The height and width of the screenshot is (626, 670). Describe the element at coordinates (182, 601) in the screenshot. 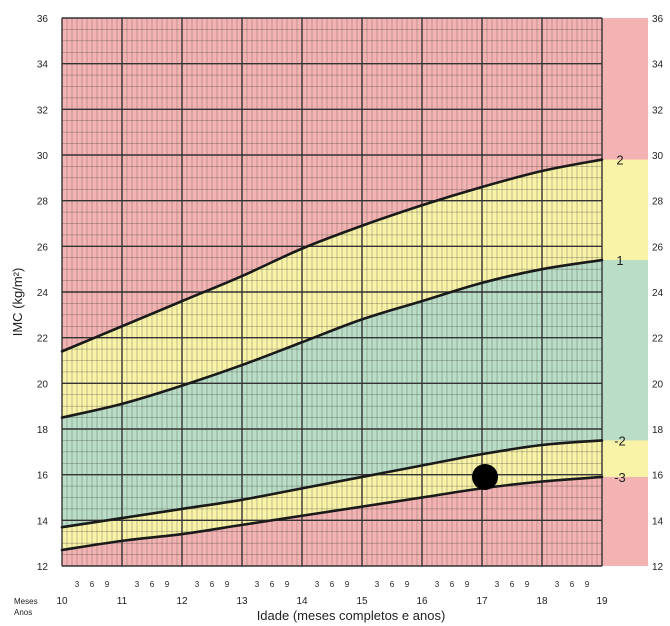

I see `x-year-label: 12` at that location.